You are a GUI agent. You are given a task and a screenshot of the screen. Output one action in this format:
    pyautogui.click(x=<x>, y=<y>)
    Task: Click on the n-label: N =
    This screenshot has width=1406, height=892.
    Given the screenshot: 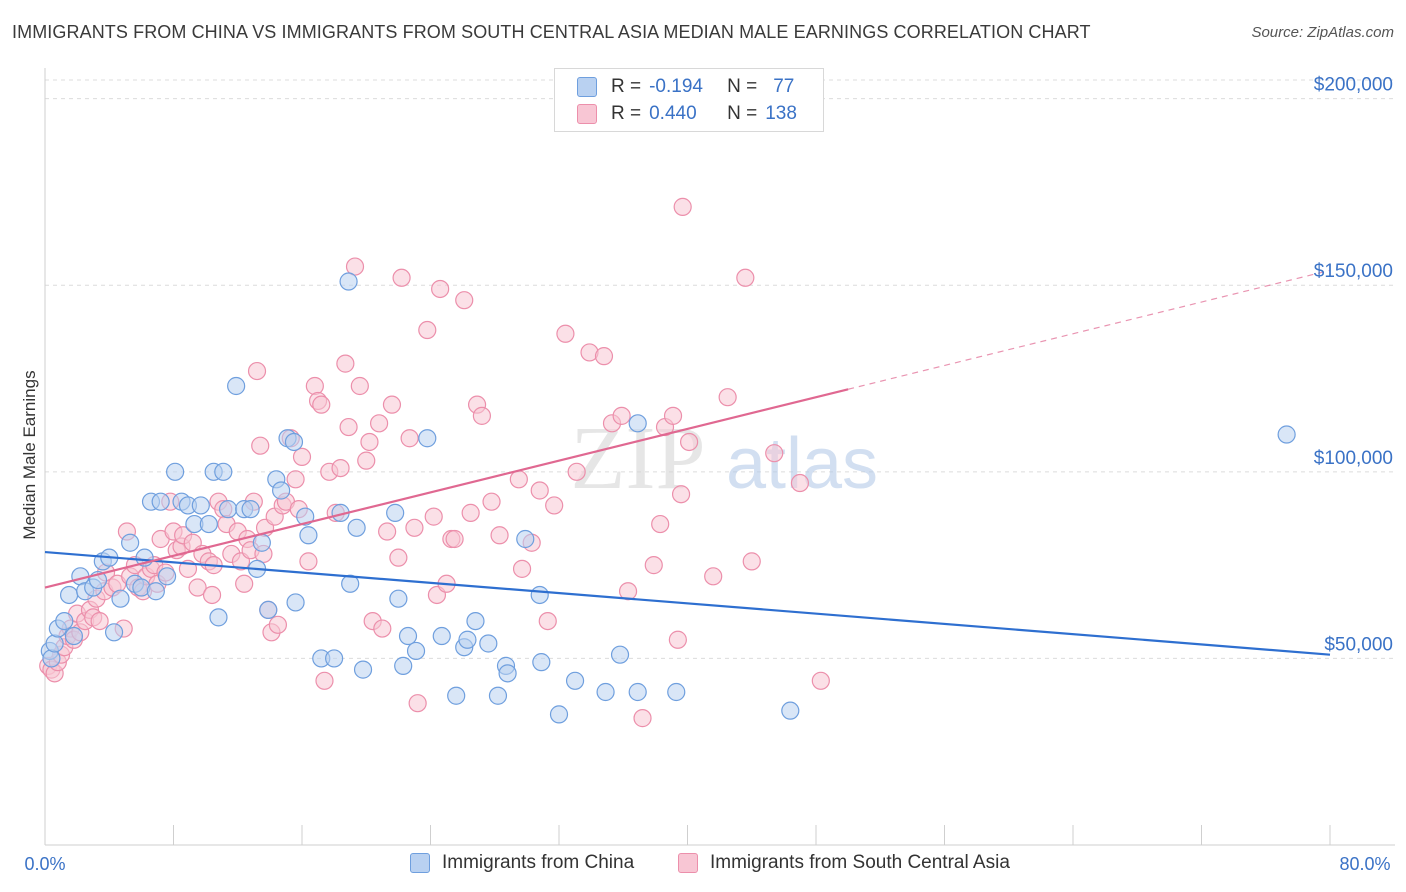 What is the action you would take?
    pyautogui.click(x=742, y=86)
    